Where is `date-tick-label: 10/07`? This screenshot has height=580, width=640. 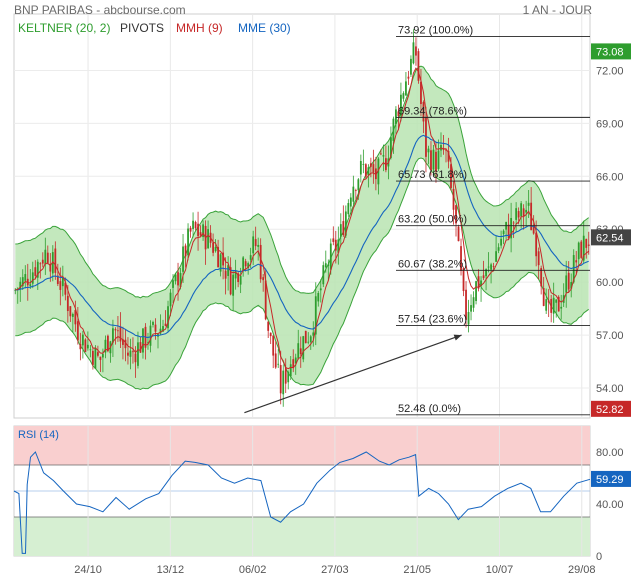
date-tick-label: 10/07 is located at coordinates (500, 570).